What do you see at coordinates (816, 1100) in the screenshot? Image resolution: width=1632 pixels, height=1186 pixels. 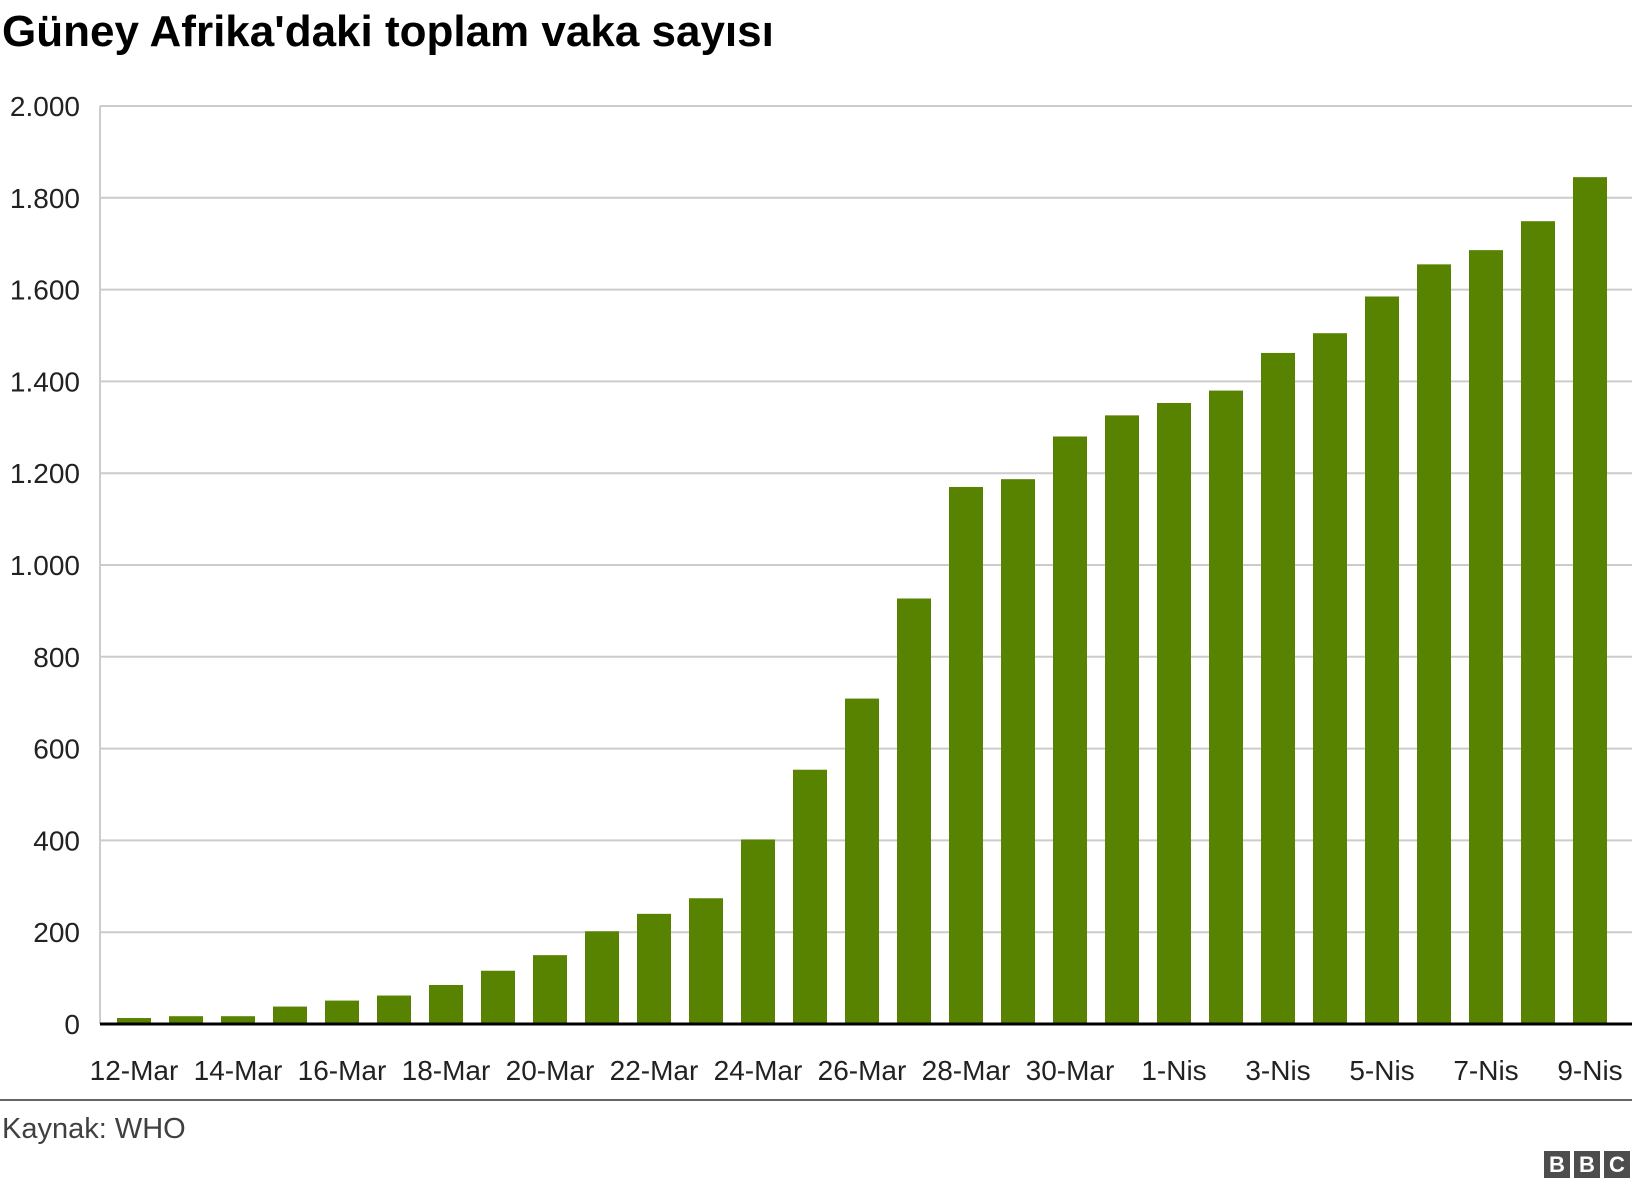 I see `footer-divider` at bounding box center [816, 1100].